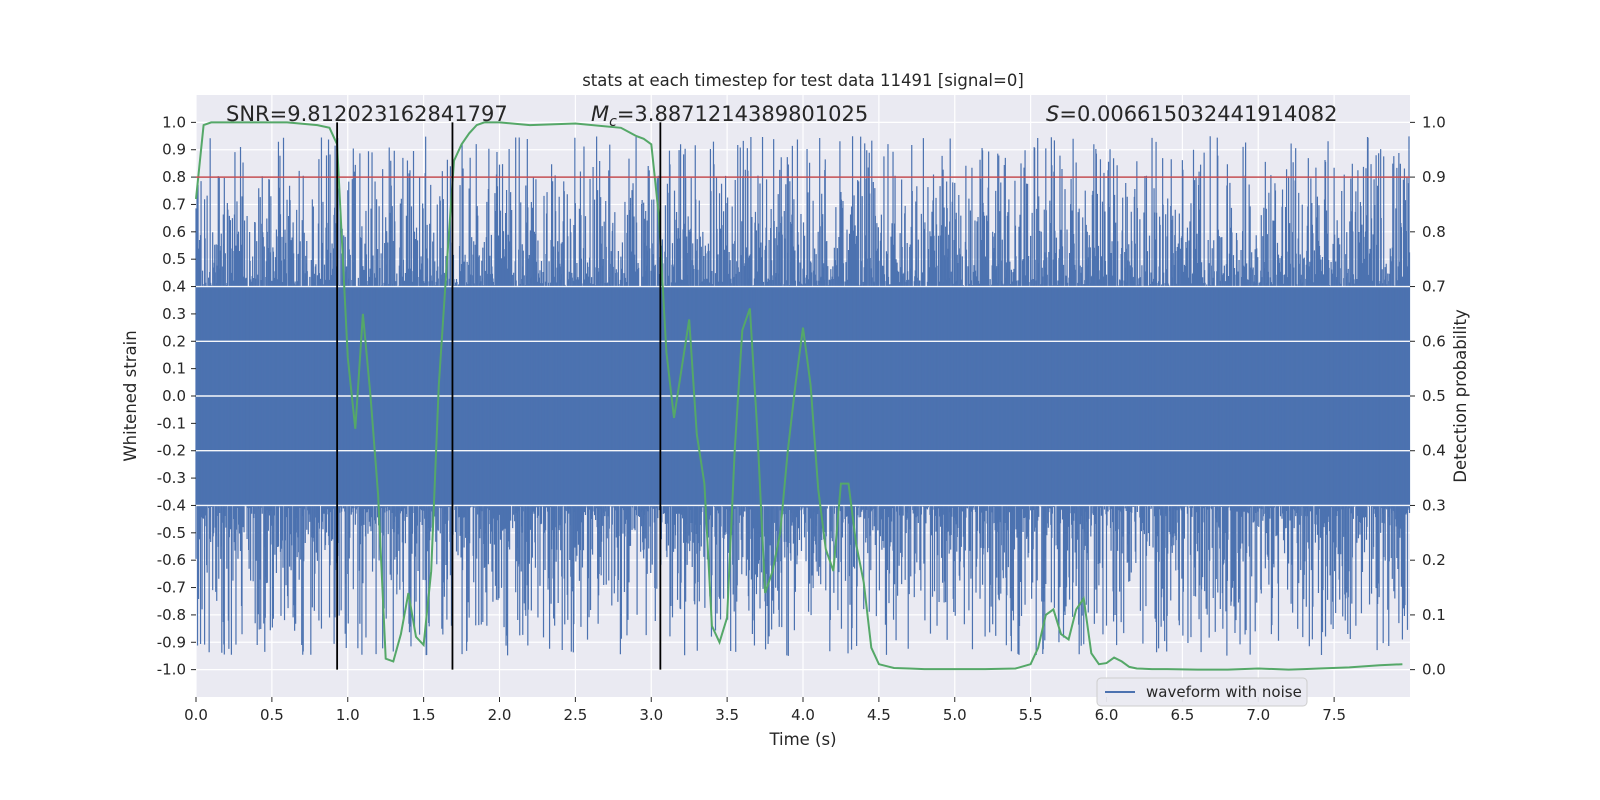 The height and width of the screenshot is (800, 1600). Describe the element at coordinates (367, 114) in the screenshot. I see `snr-annotation: SNR=9.812023162841797` at that location.